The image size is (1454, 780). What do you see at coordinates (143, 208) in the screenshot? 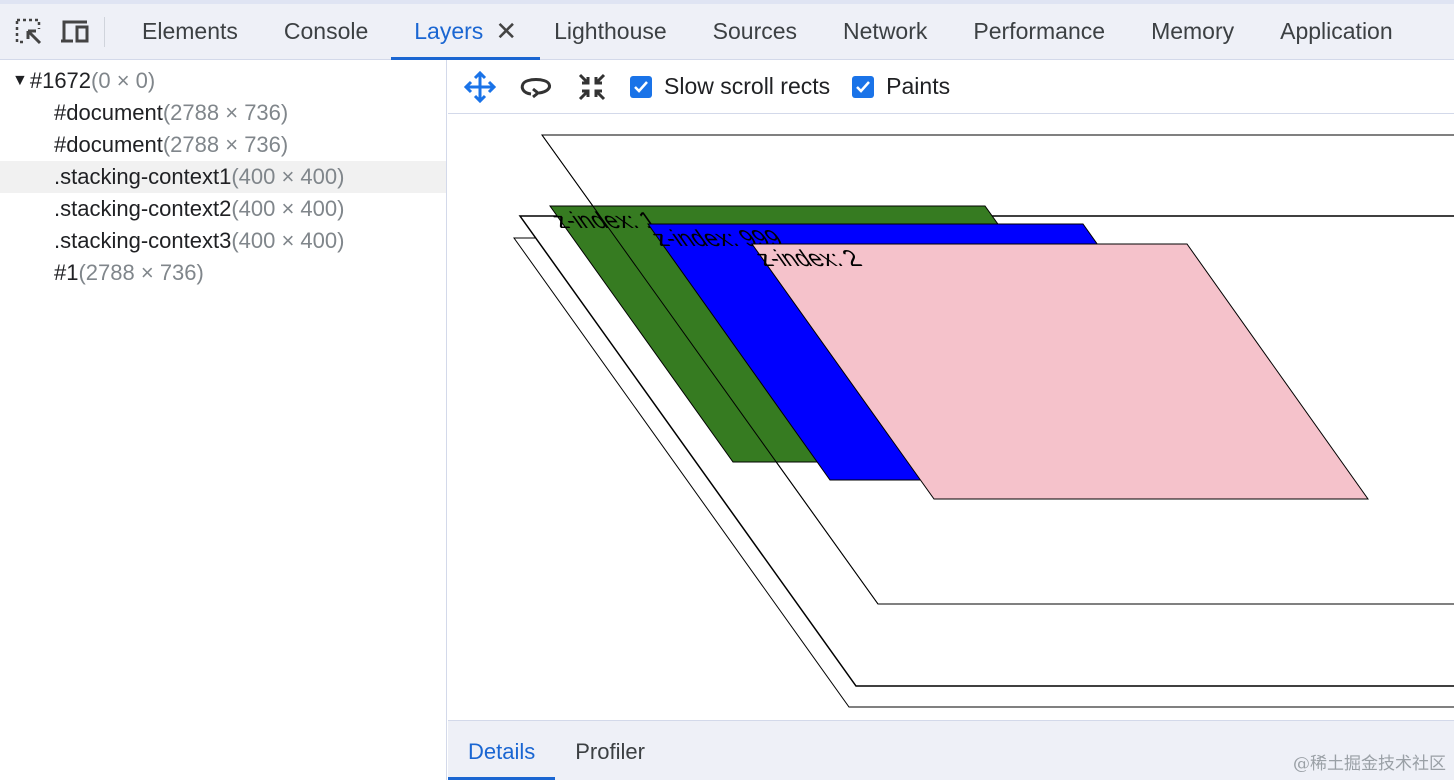
I see `layer-name: .stacking-context2` at bounding box center [143, 208].